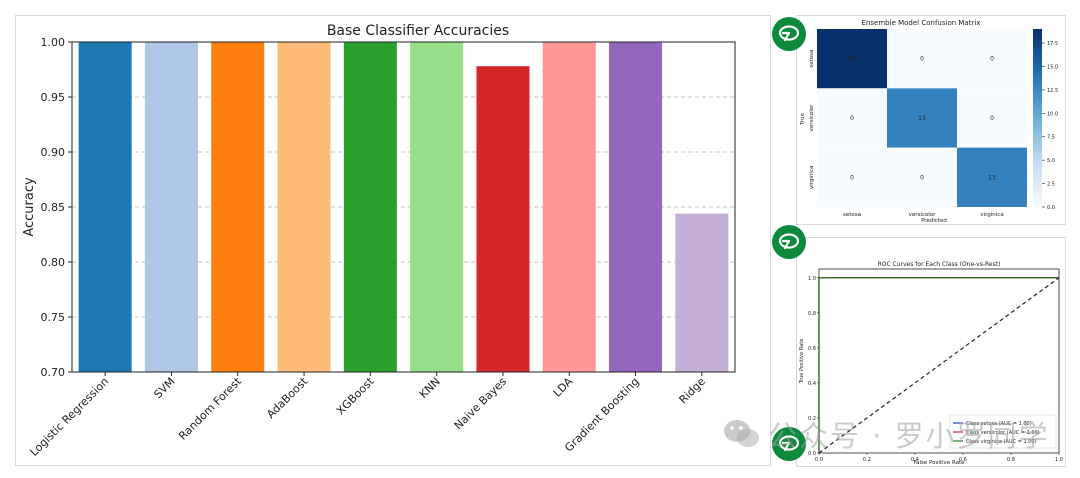 The width and height of the screenshot is (1080, 478). I want to click on legend-box, so click(1003, 431).